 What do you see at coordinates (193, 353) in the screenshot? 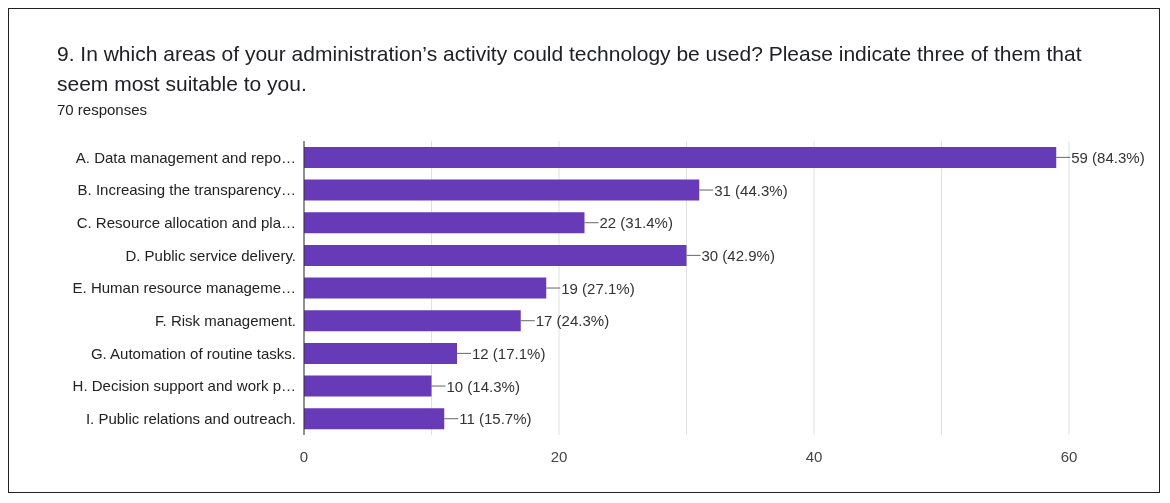
I see `y-tick-label: G. Automation of routine tasks.` at bounding box center [193, 353].